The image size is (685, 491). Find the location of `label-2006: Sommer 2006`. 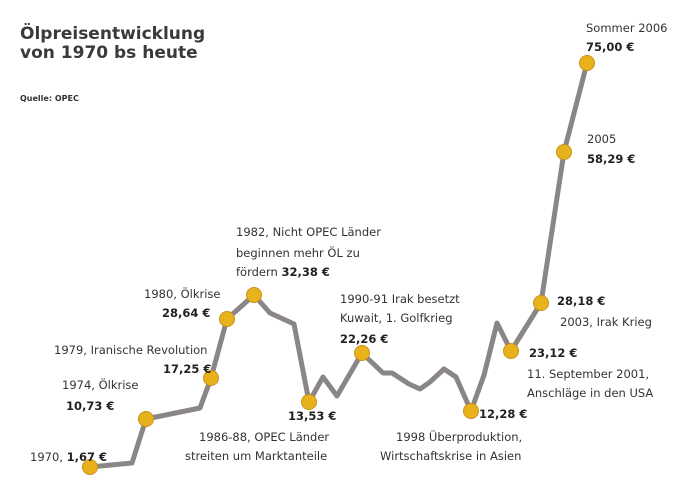

label-2006: Sommer 2006 is located at coordinates (626, 28).